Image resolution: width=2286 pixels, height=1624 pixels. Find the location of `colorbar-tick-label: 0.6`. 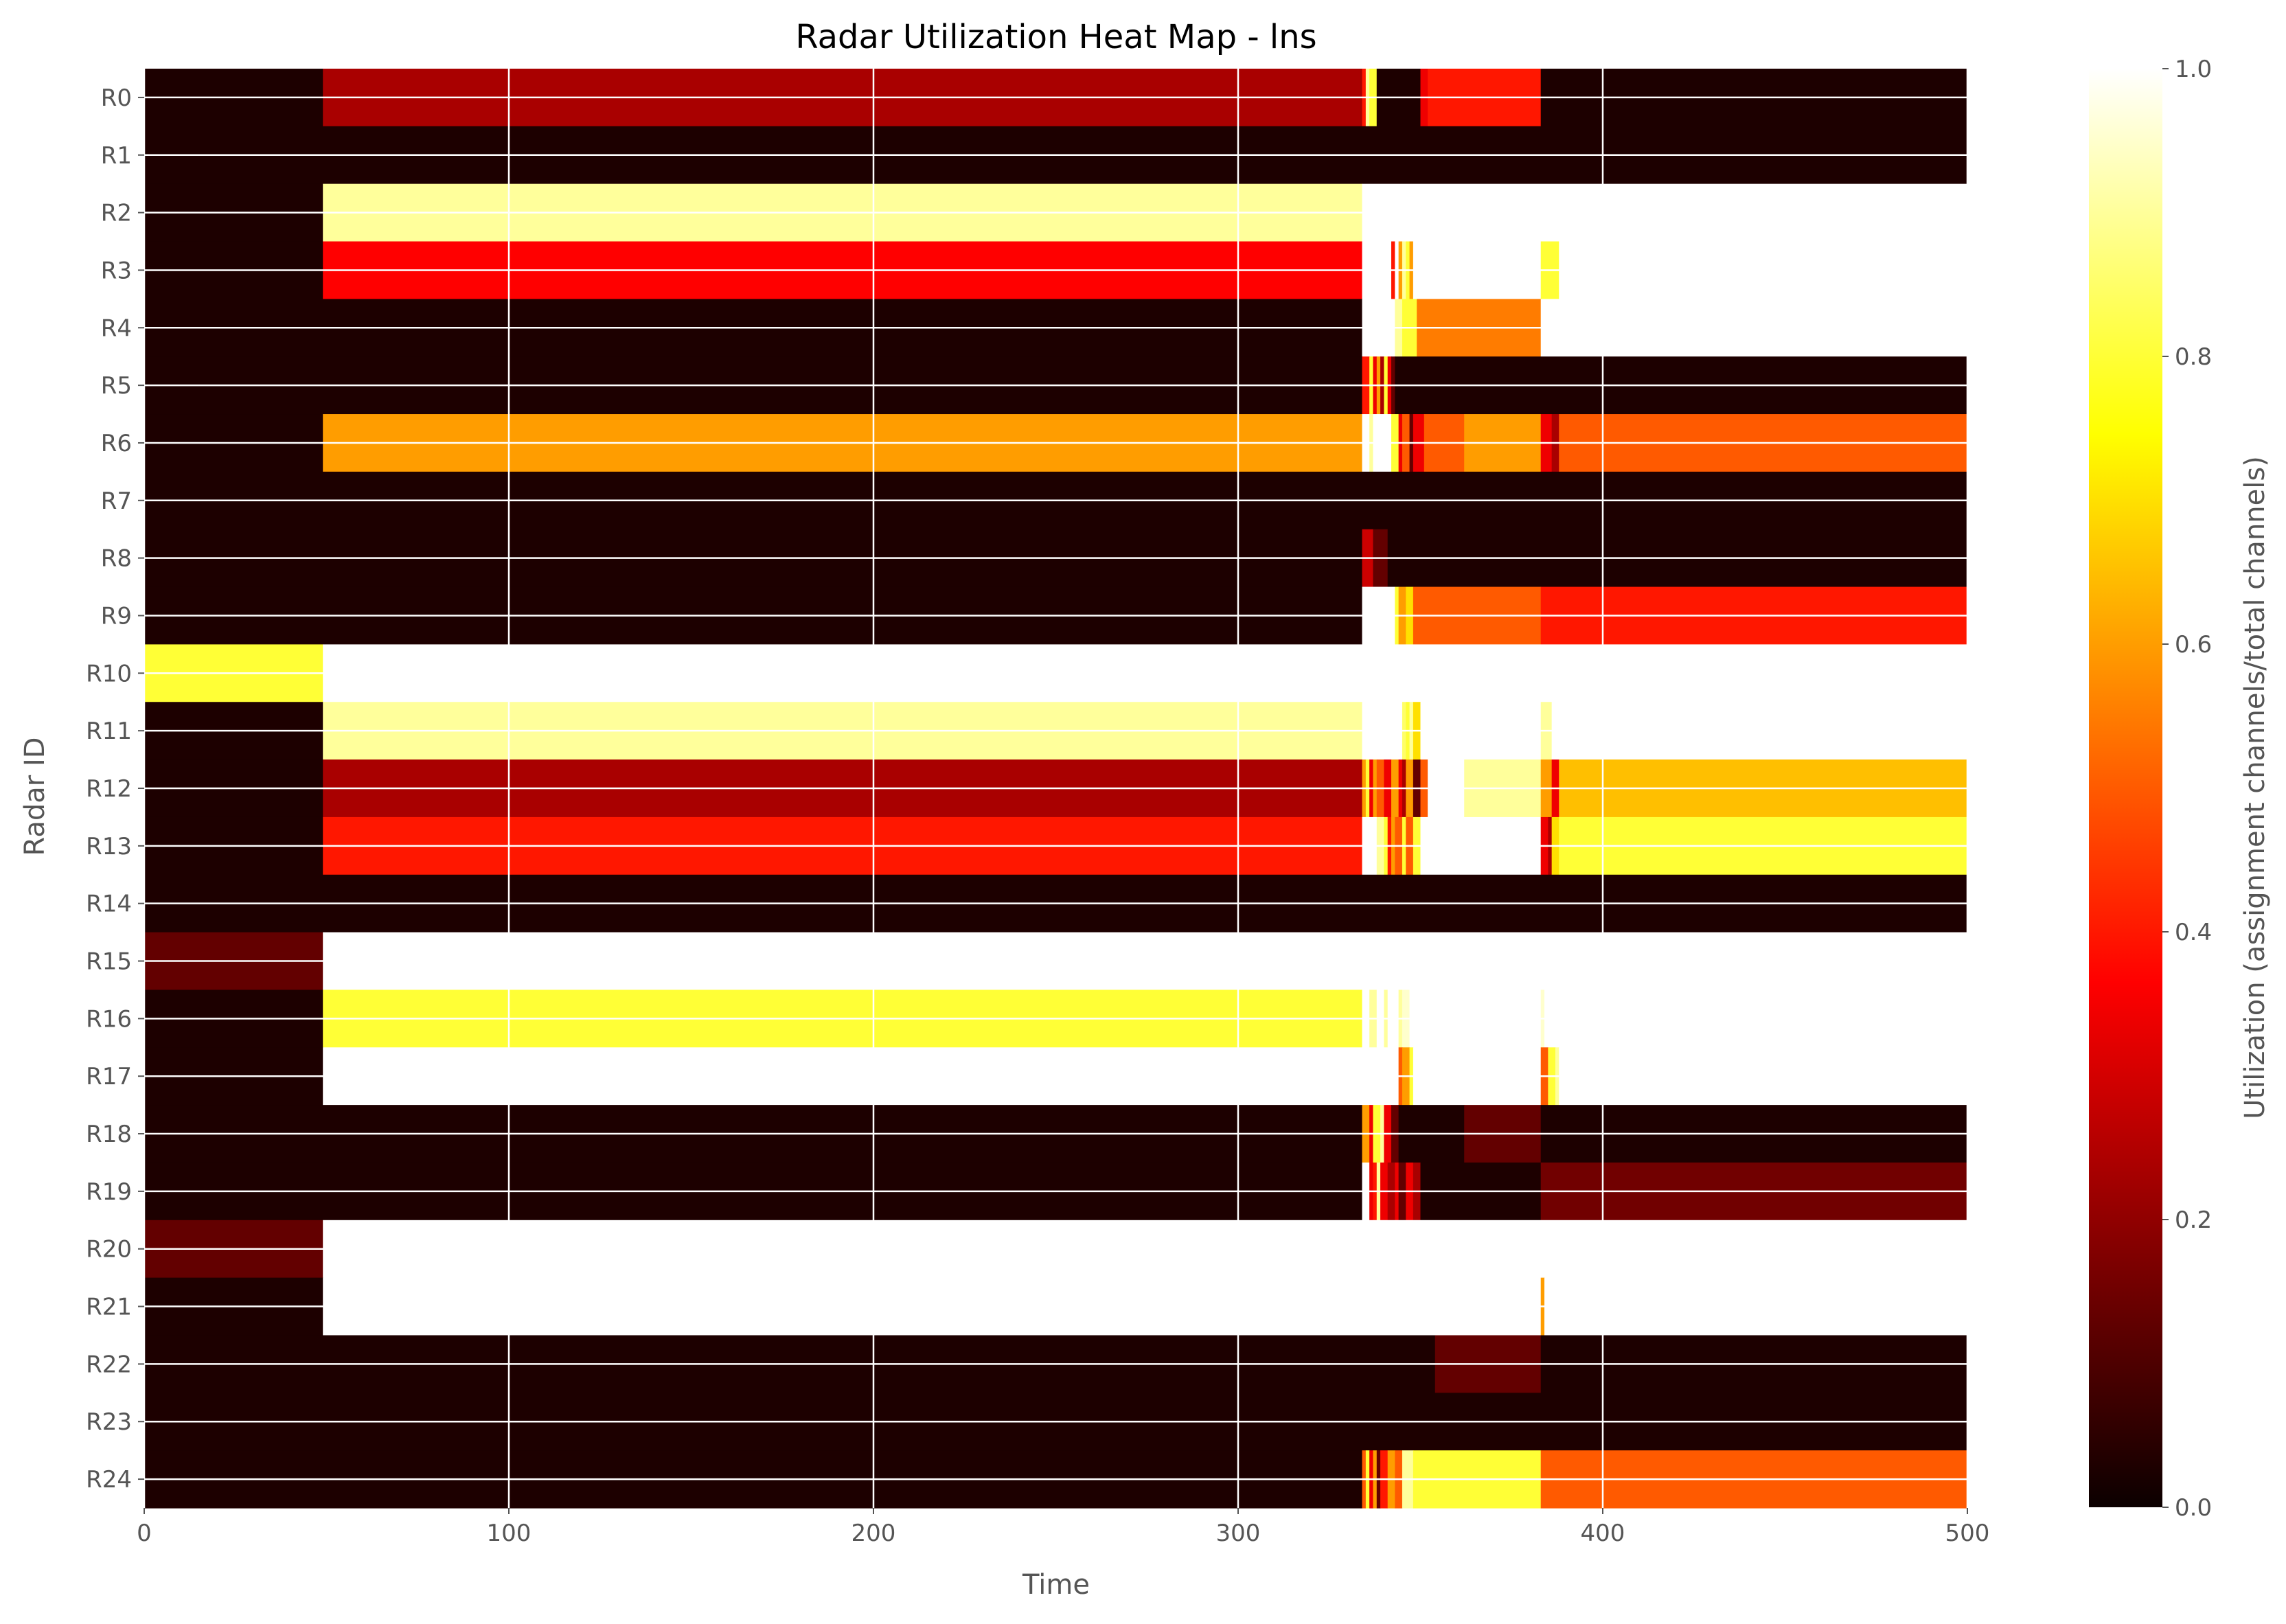

colorbar-tick-label: 0.6 is located at coordinates (2193, 645).